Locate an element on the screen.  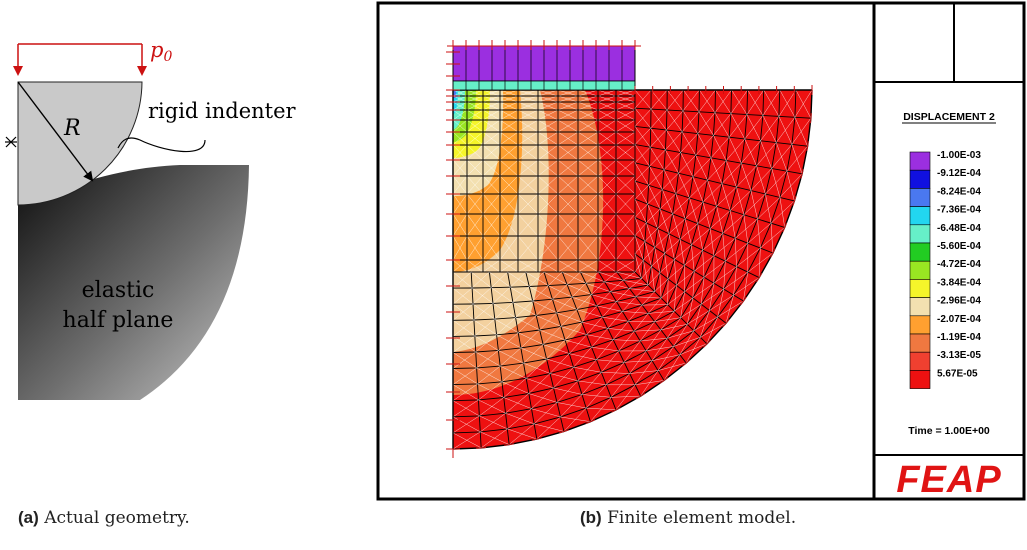
legend-value: -7.36E-04 is located at coordinates (959, 210).